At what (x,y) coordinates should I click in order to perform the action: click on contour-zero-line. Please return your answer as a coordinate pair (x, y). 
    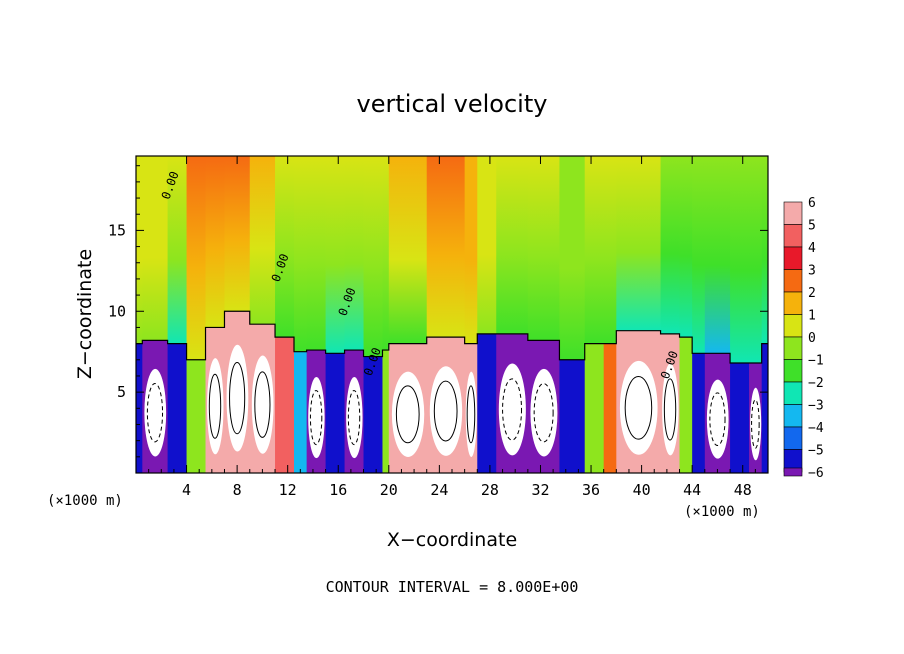
    Looking at the image, I should click on (452, 337).